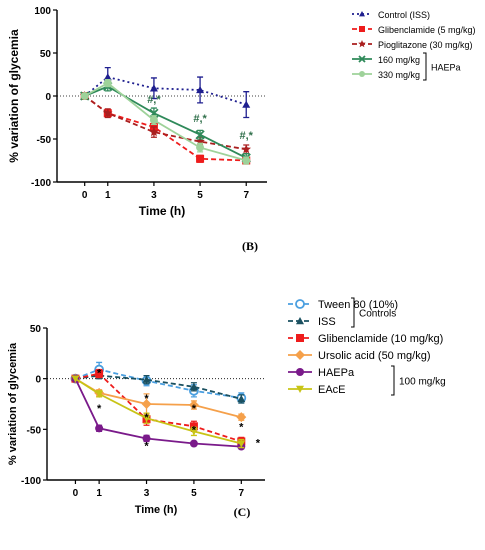 The width and height of the screenshot is (485, 550). Describe the element at coordinates (427, 30) in the screenshot. I see `legend-label: Glibenclamide (5 mg/kg)` at that location.